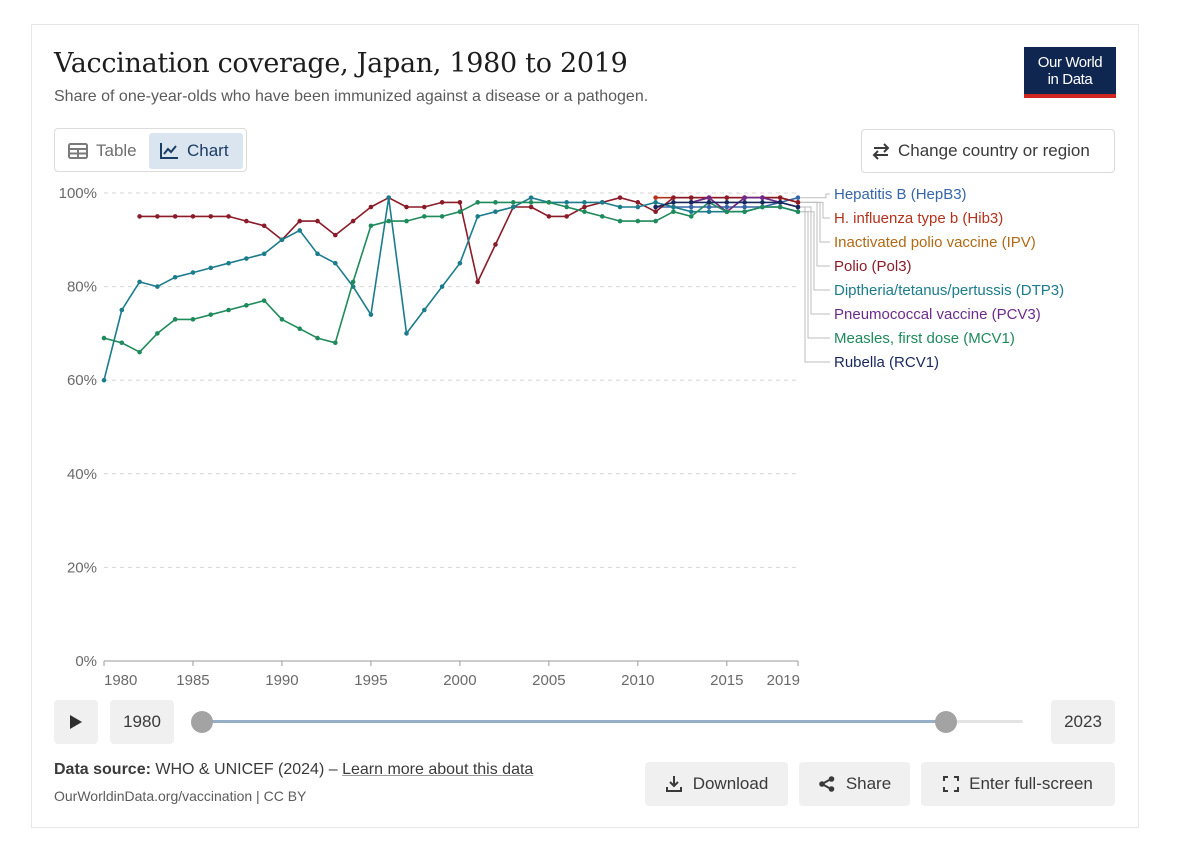 This screenshot has height=851, width=1203. Describe the element at coordinates (1083, 722) in the screenshot. I see `timeline-end-year: 2023` at that location.